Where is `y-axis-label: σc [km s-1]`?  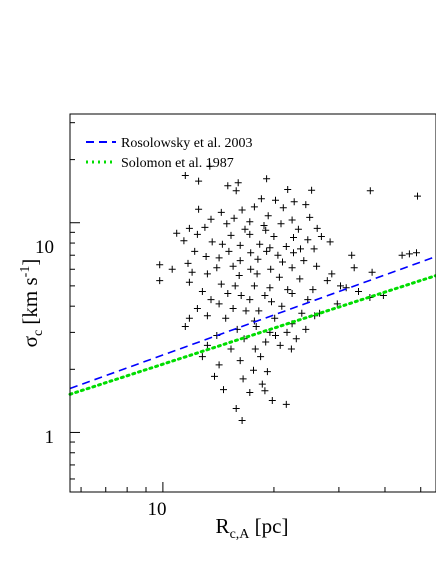 y-axis-label: σc [km s-1] is located at coordinates (32, 303).